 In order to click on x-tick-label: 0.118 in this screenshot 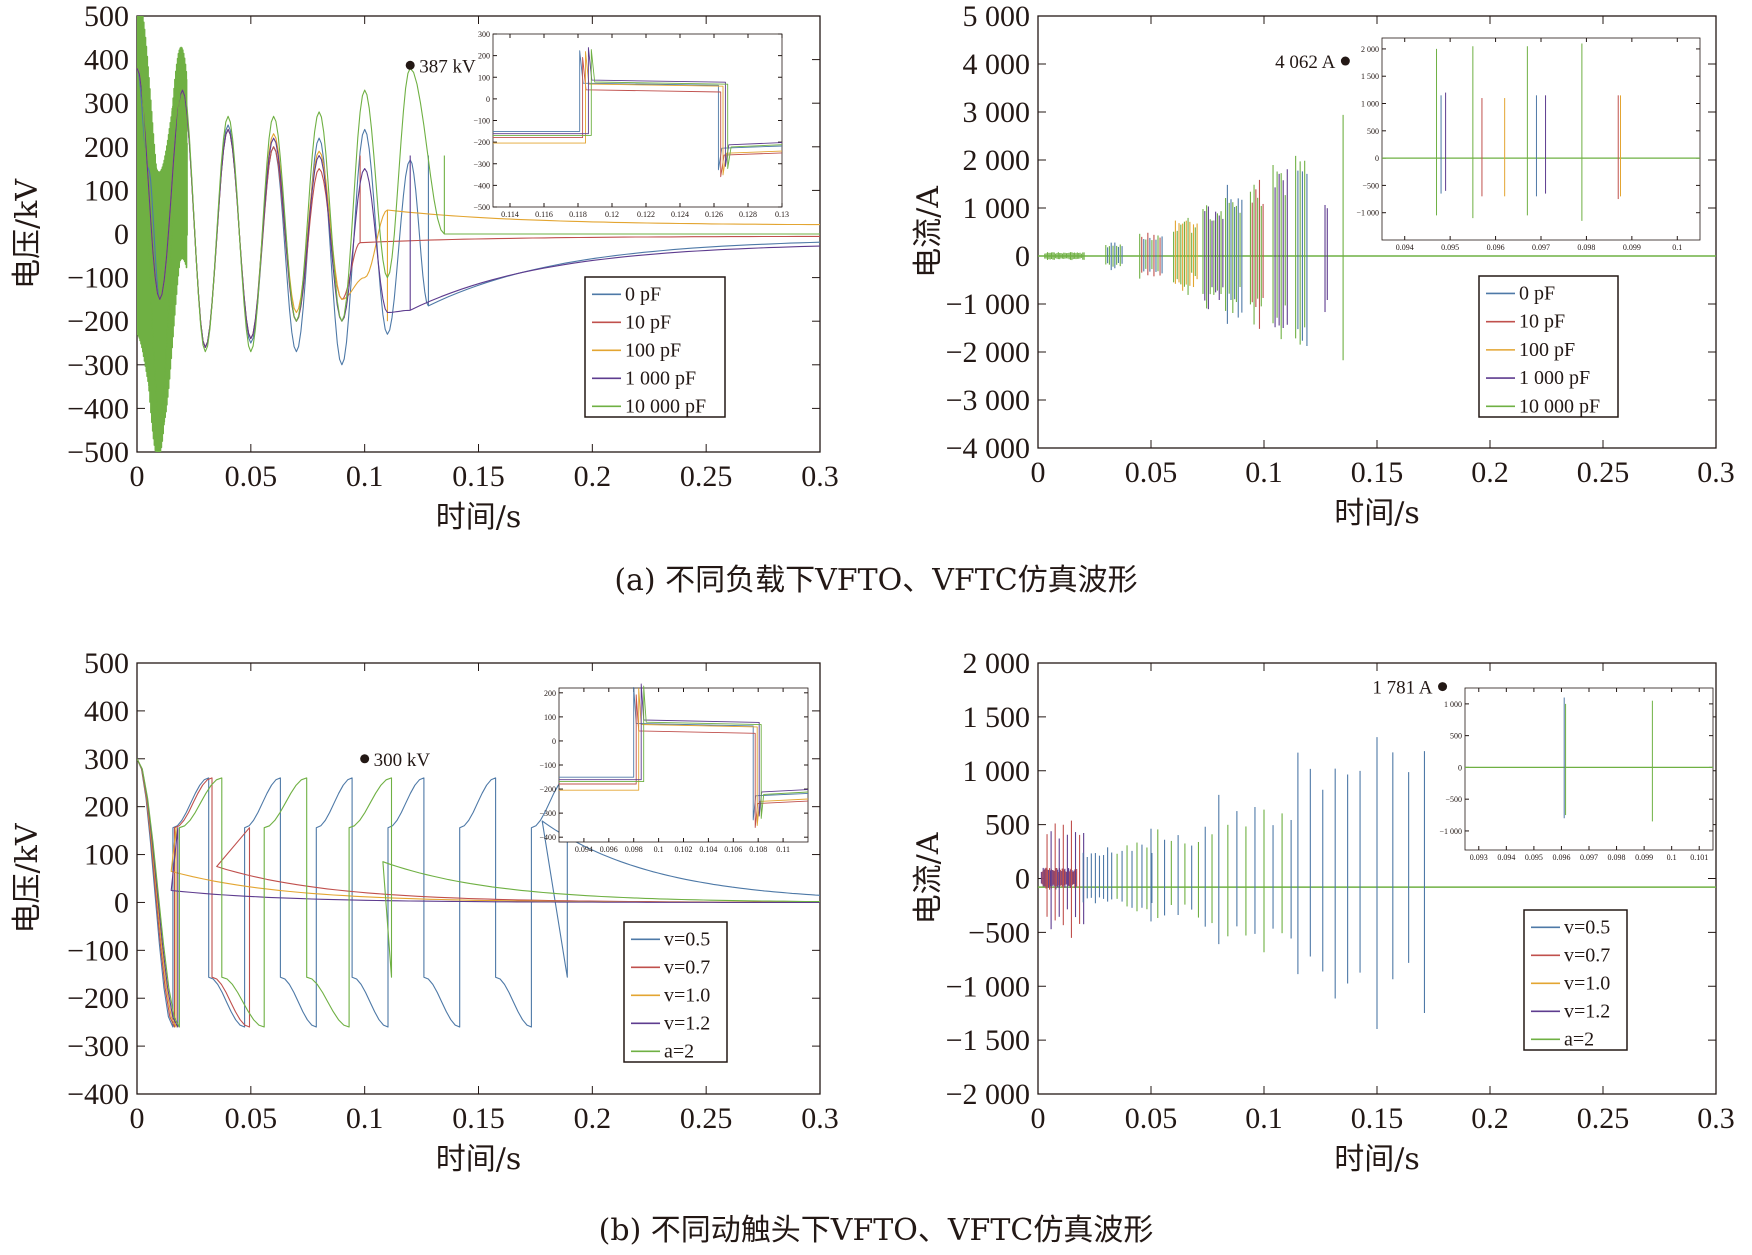, I will do `click(578, 214)`.